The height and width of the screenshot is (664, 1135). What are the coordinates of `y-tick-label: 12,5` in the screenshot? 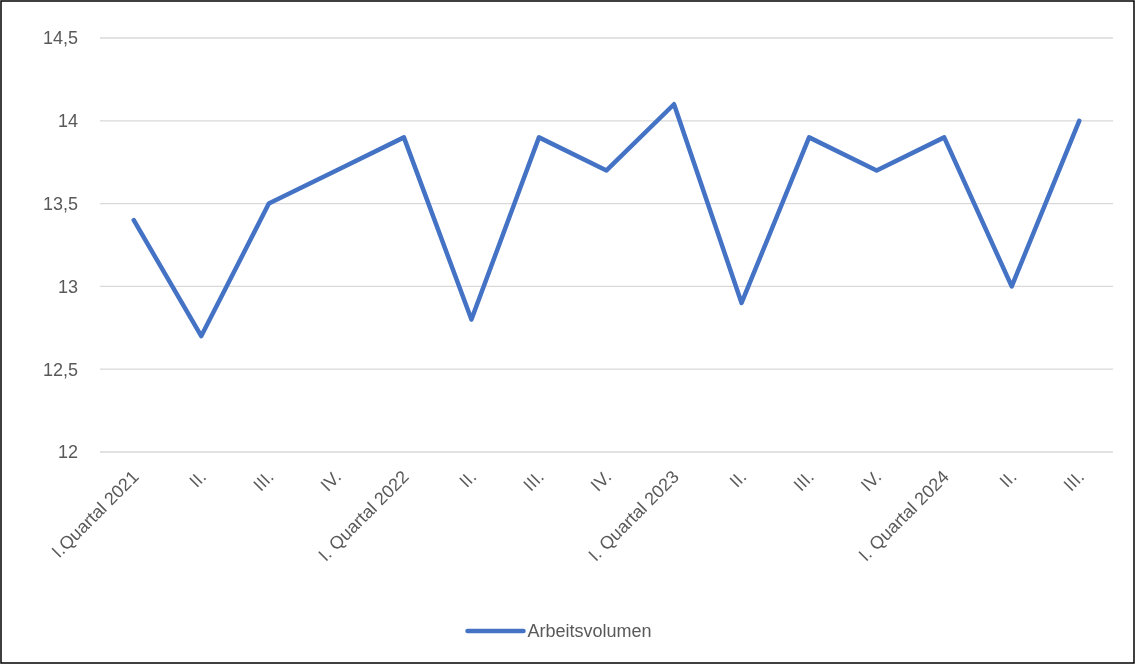 It's located at (60, 369).